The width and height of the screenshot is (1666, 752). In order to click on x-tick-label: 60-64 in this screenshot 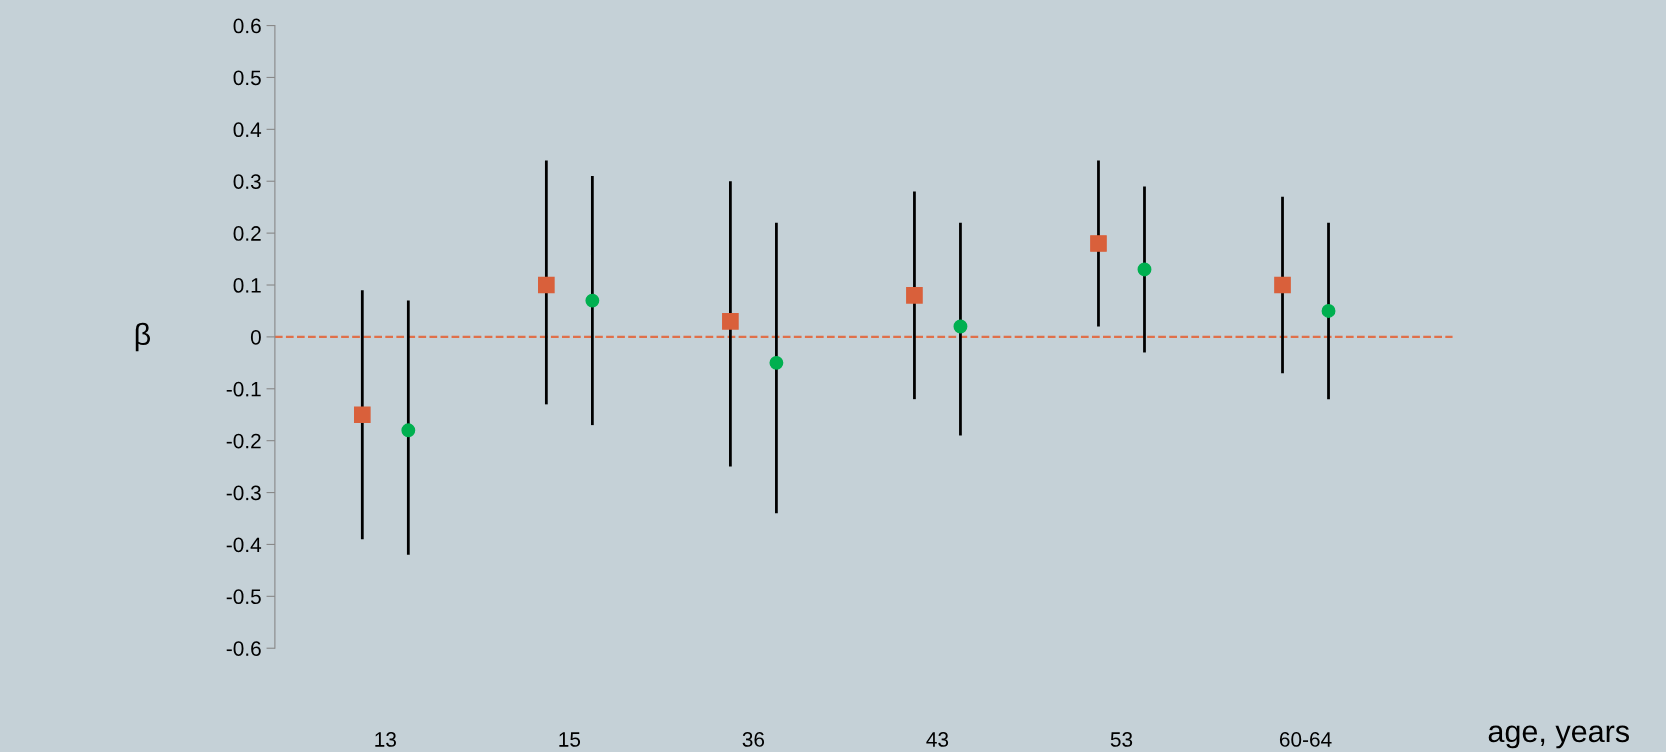, I will do `click(1305, 739)`.